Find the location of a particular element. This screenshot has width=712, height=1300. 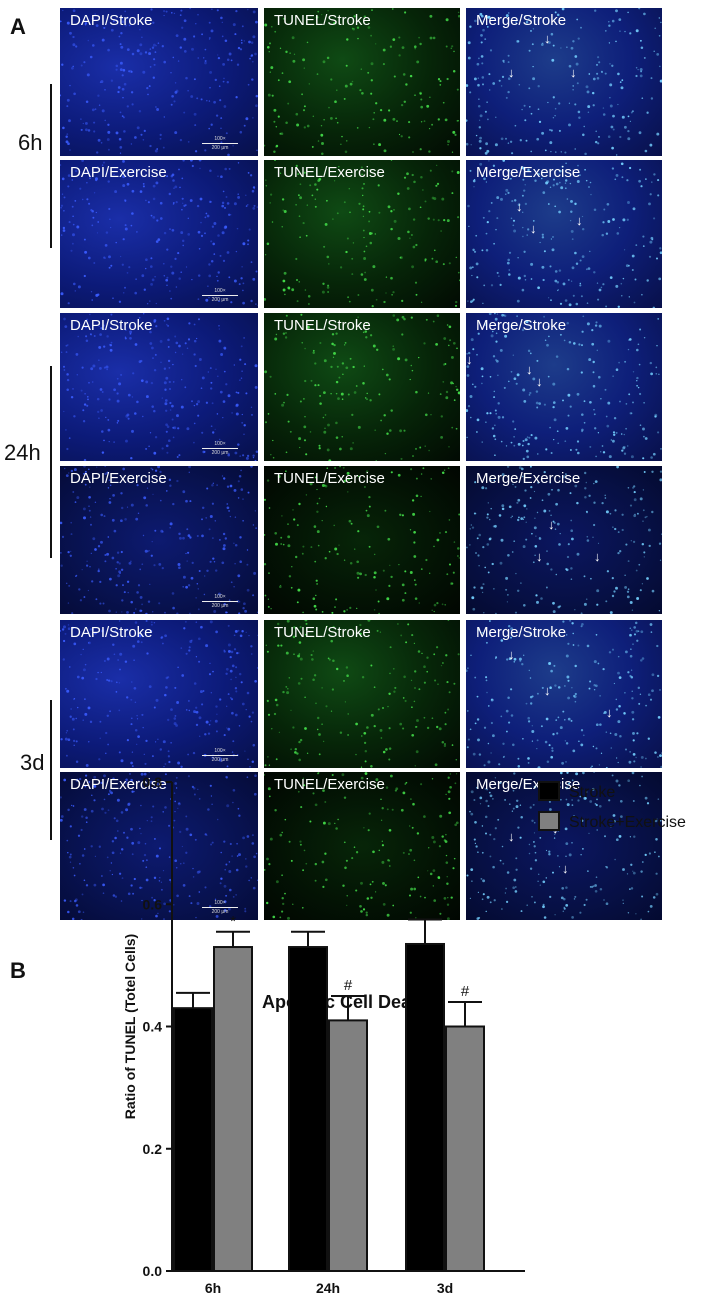

panel-b-letter: B is located at coordinates (18, 970).